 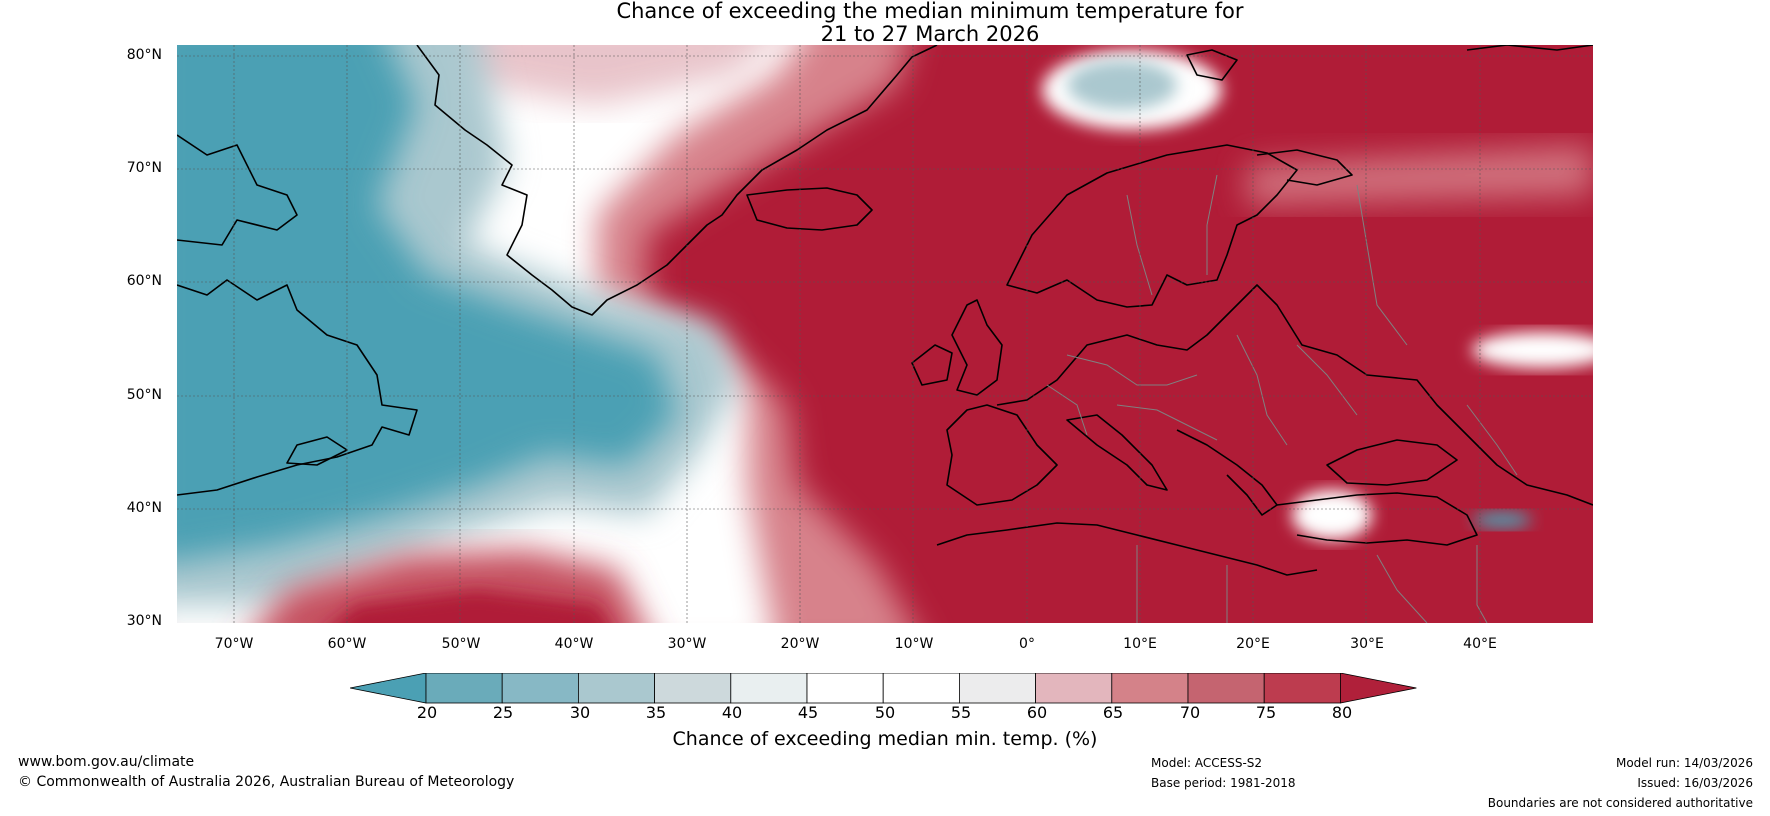 I want to click on lon-label-10w: 10°W, so click(x=914, y=644).